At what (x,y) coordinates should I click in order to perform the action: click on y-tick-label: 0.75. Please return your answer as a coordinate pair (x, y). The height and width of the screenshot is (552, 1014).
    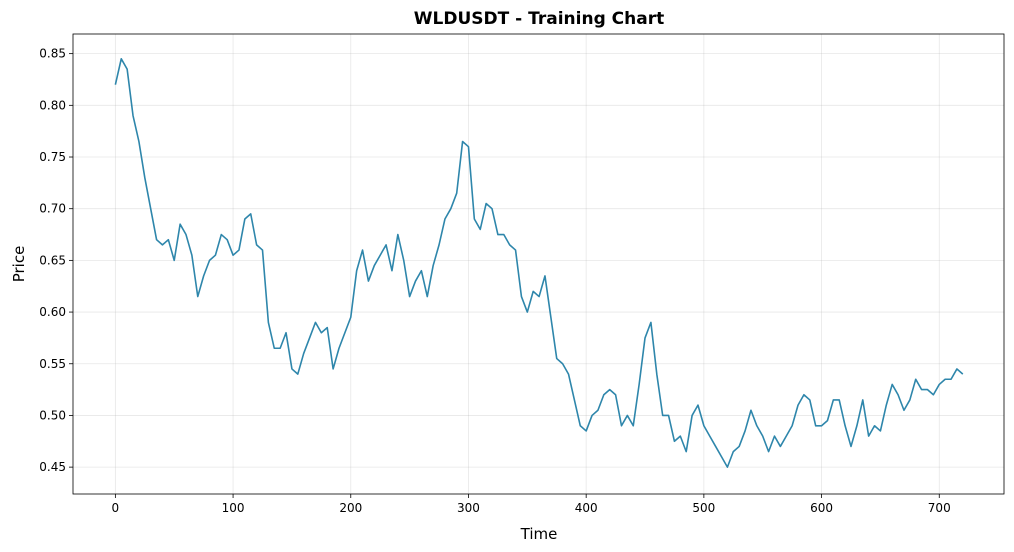
    Looking at the image, I should click on (52, 157).